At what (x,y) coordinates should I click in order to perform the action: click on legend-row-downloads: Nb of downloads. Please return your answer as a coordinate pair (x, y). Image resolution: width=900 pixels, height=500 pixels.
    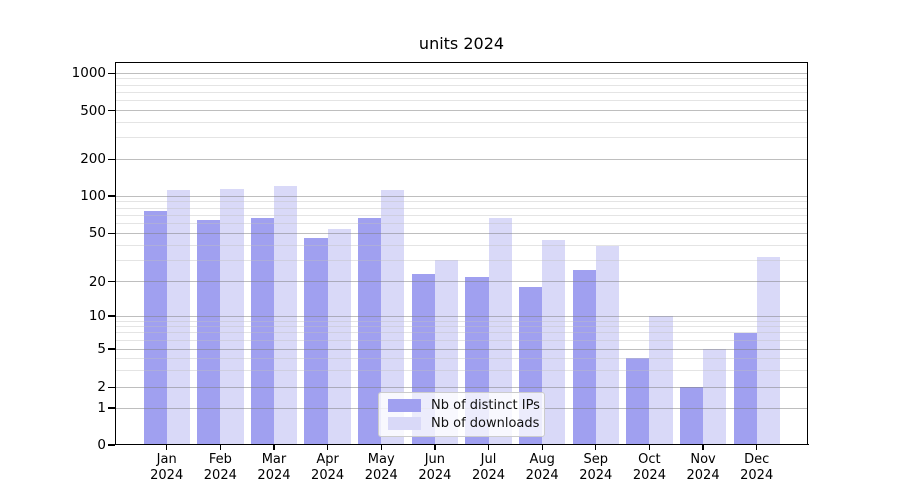
    Looking at the image, I should click on (463, 423).